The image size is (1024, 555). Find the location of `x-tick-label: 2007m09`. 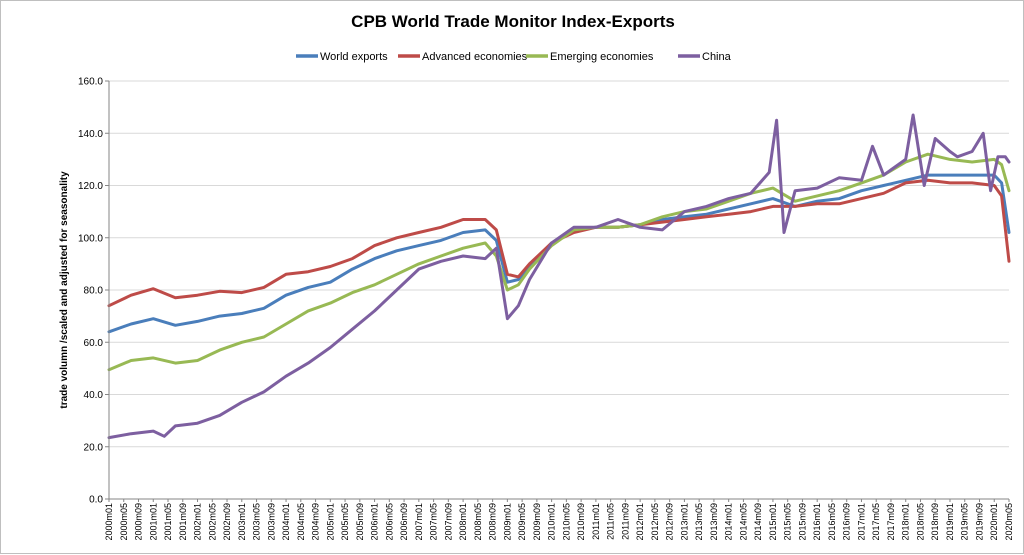

x-tick-label: 2007m09 is located at coordinates (448, 522).